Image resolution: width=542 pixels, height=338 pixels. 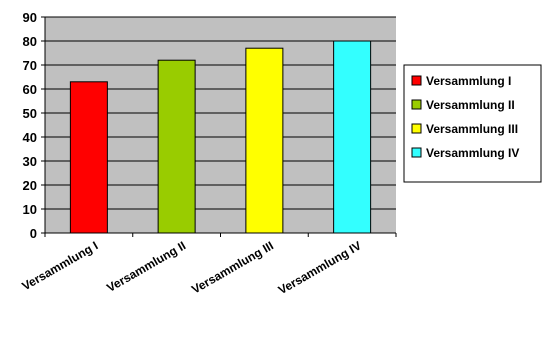 I want to click on y-tick-label: 90, so click(x=30, y=17).